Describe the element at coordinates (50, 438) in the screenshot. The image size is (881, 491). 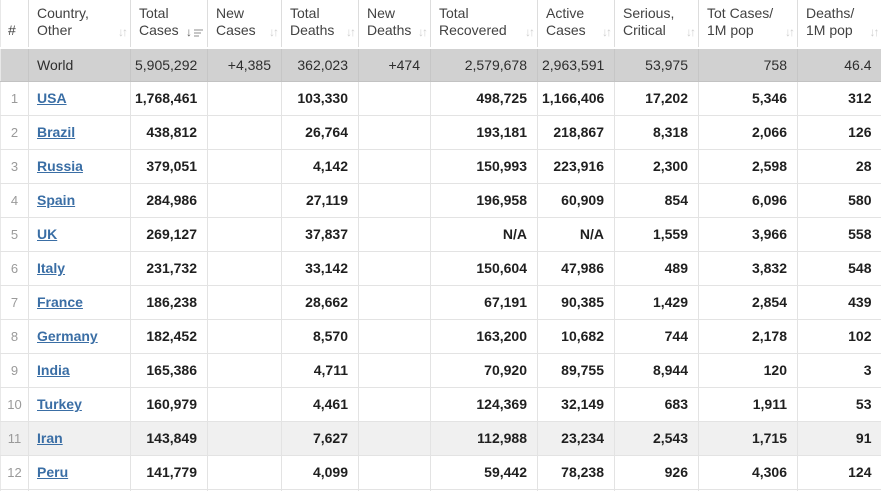
I see `country-link: Iran` at that location.